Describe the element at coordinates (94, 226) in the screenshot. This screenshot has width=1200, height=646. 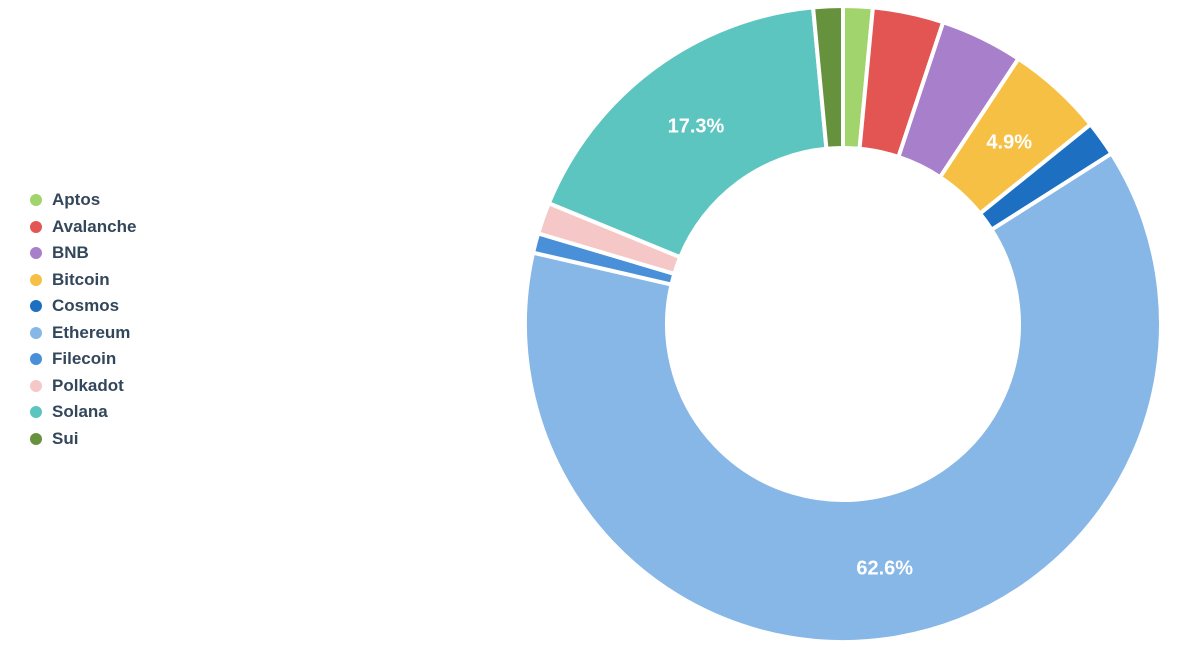
I see `legend-label: Avalanche` at that location.